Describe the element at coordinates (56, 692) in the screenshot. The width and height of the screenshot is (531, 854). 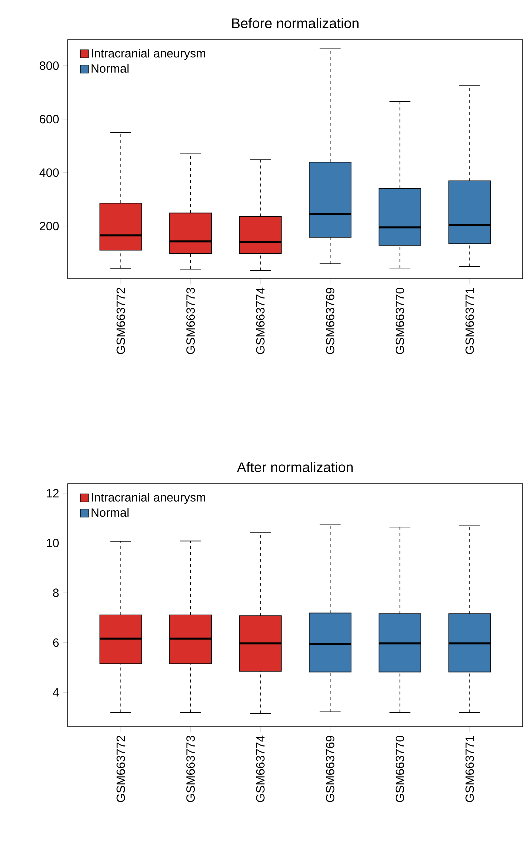
I see `y-tick-label: 4` at that location.